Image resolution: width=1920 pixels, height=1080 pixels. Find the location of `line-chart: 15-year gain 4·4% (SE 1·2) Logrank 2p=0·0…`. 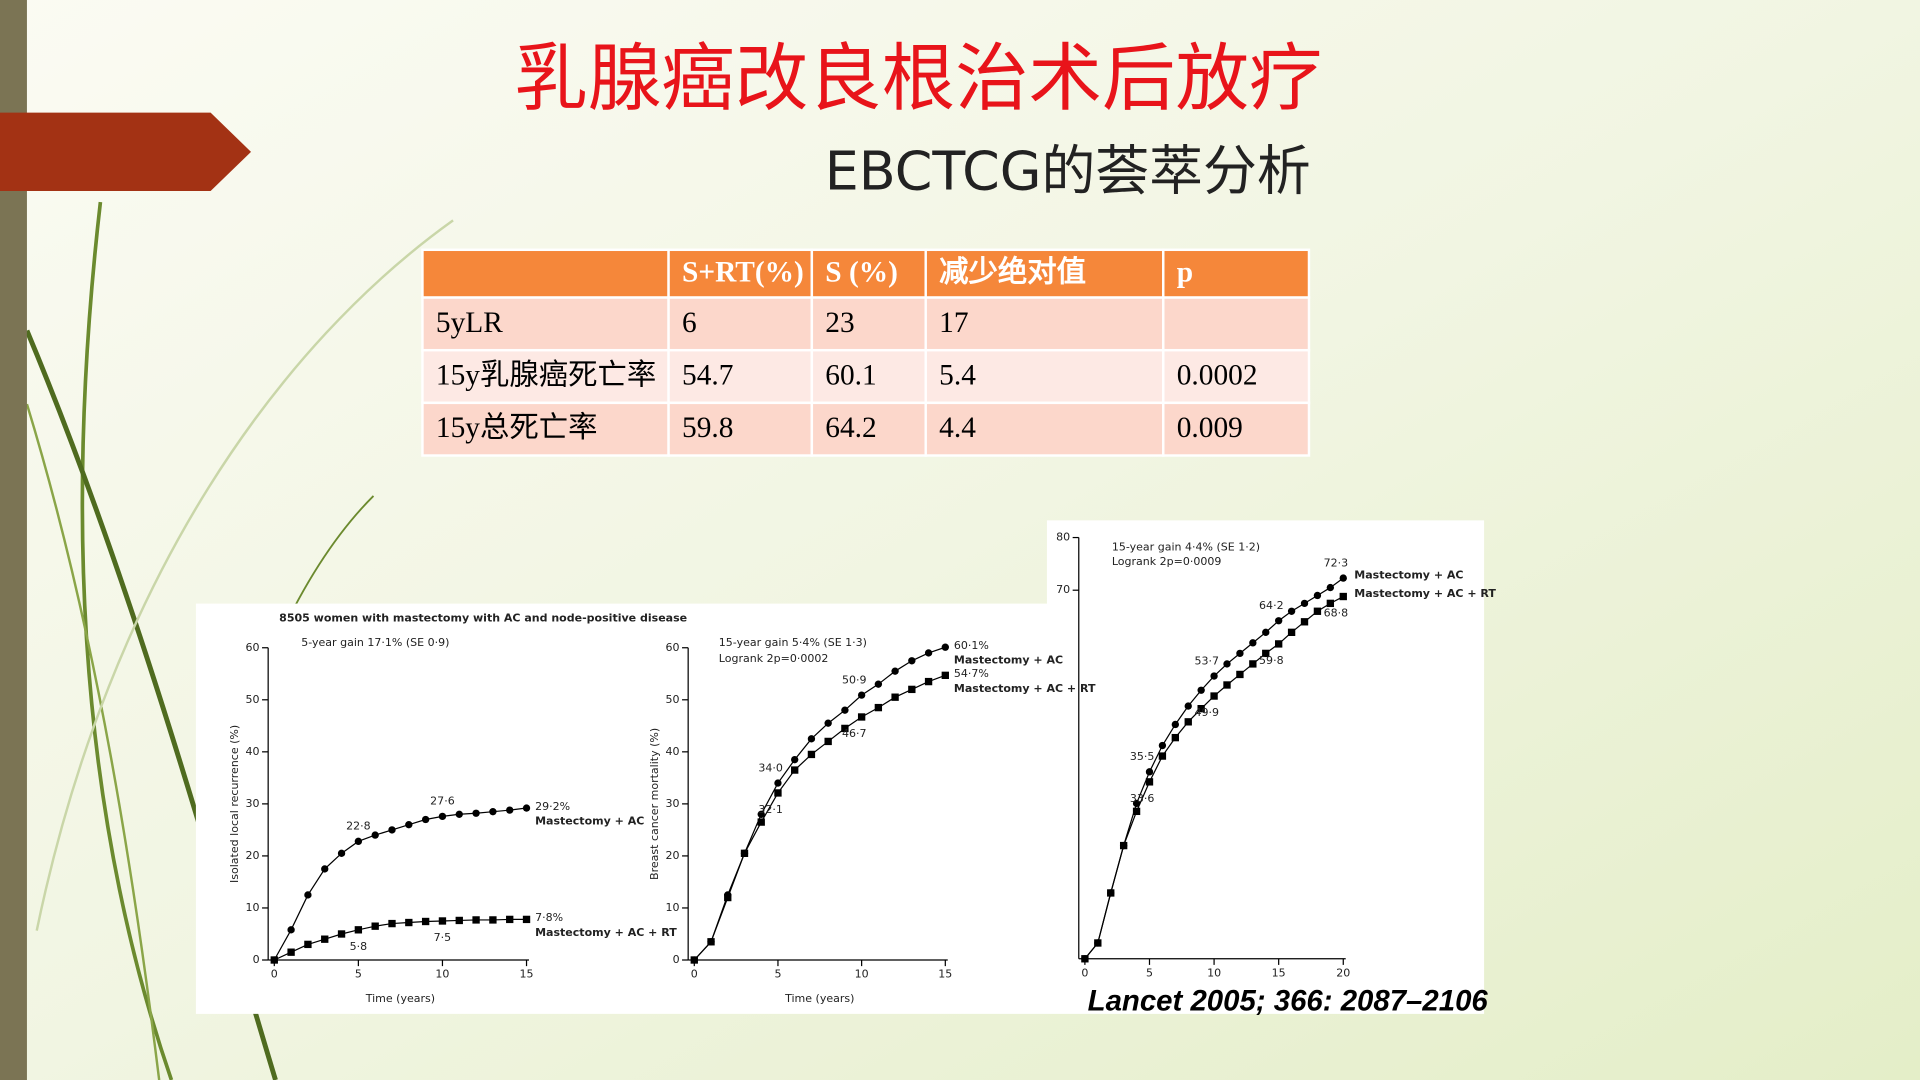

line-chart: 15-year gain 4·4% (SE 1·2) Logrank 2p=0·0… is located at coordinates (1276, 755).